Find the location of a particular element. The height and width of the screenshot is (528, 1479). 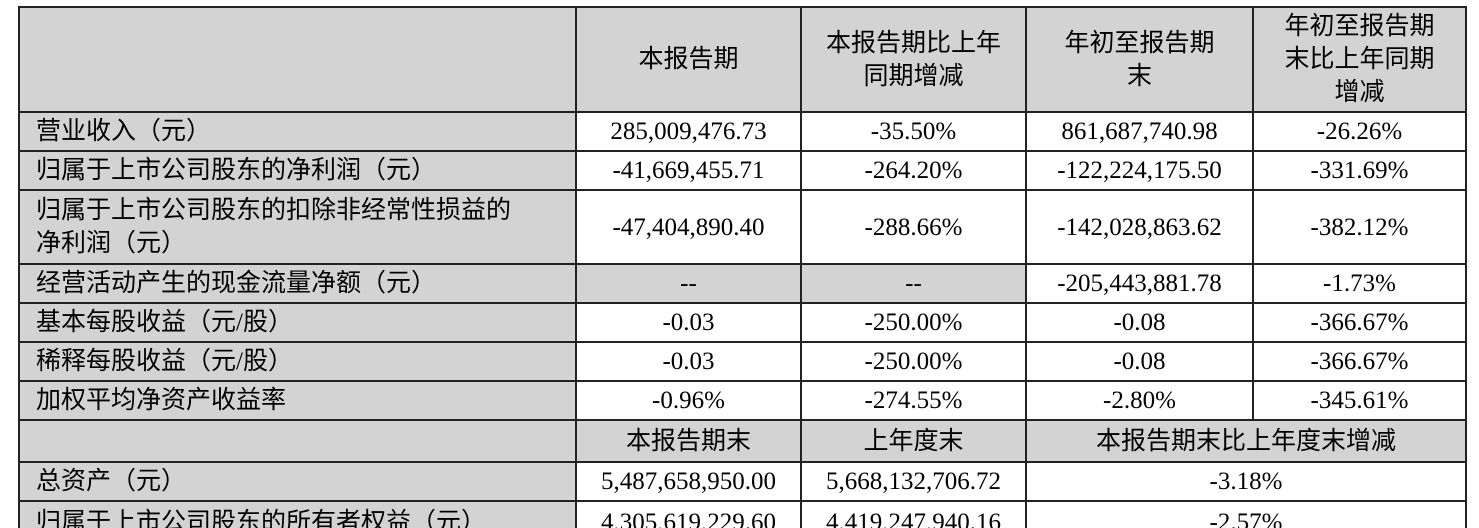

header-cell-current-period-end: 本报告期末 is located at coordinates (688, 441).